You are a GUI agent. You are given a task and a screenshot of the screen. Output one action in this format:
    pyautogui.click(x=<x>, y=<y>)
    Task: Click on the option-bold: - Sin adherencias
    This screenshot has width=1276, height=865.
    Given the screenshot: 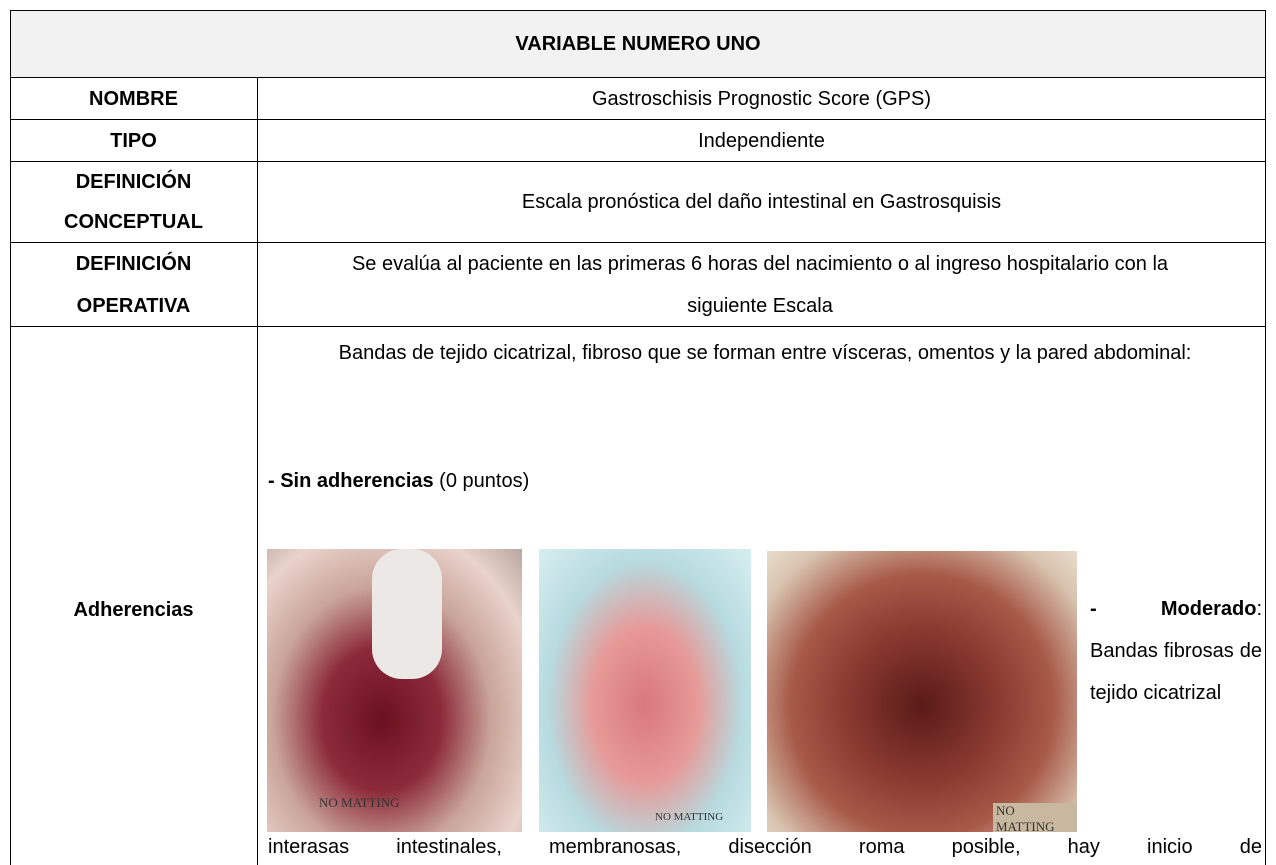 What is the action you would take?
    pyautogui.click(x=351, y=481)
    